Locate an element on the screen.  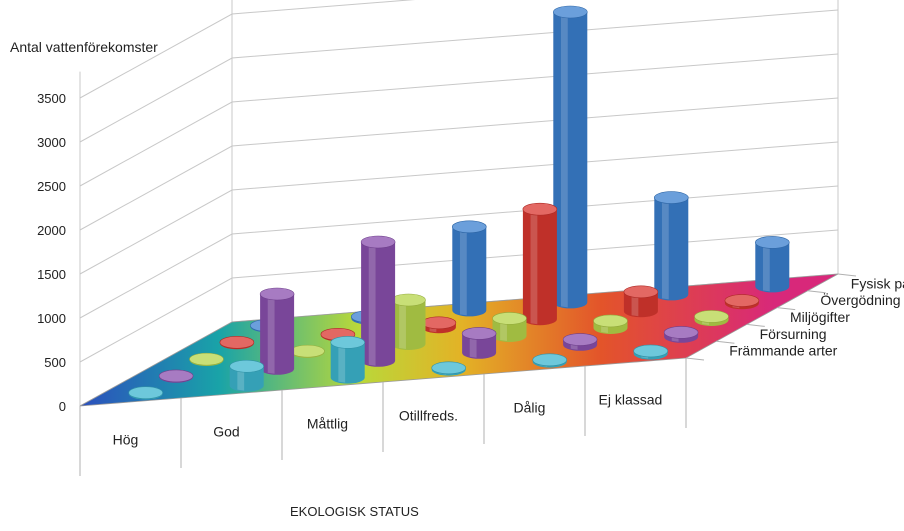
x-tick-label: Otillfreds. is located at coordinates (428, 415).